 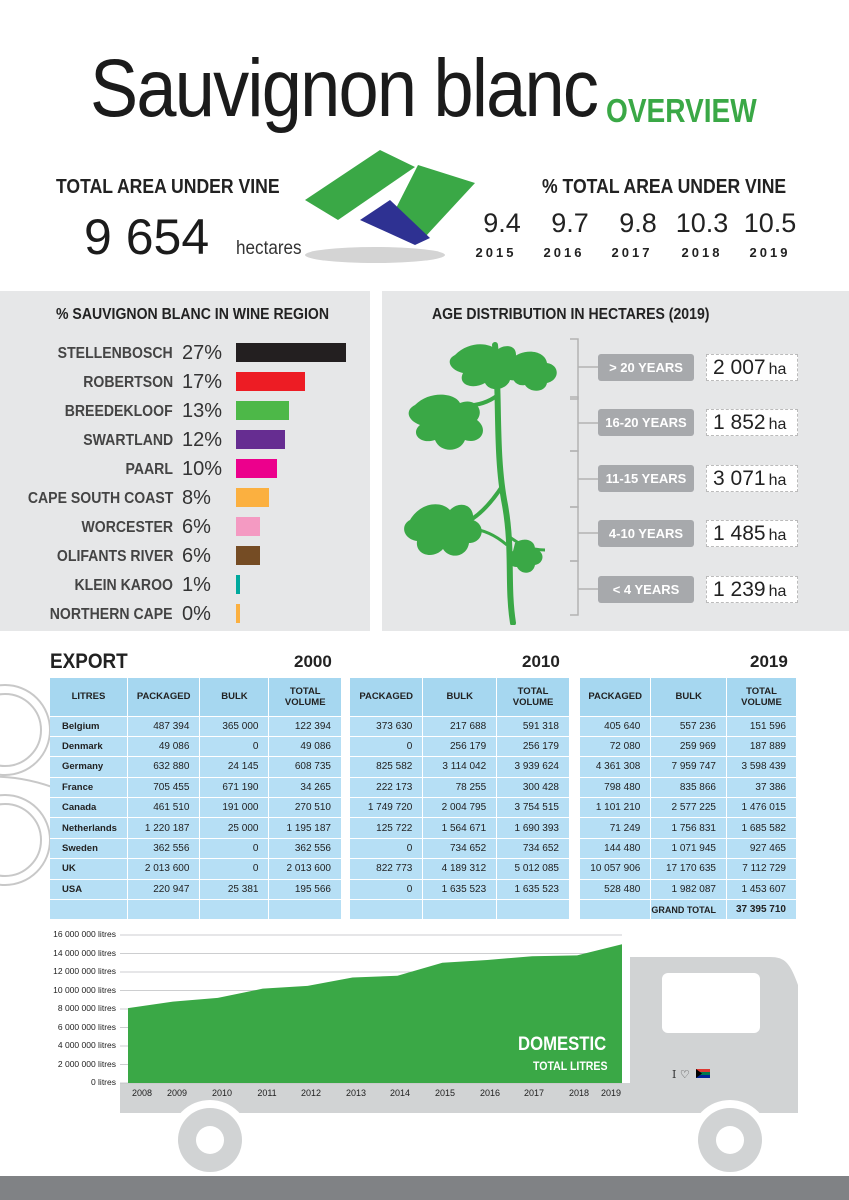 What do you see at coordinates (111, 614) in the screenshot?
I see `region-name: NORTHERN CAPE` at bounding box center [111, 614].